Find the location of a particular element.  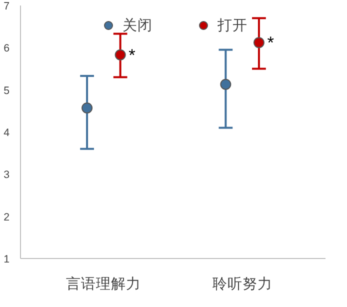

legend-label: 打开 is located at coordinates (233, 25).